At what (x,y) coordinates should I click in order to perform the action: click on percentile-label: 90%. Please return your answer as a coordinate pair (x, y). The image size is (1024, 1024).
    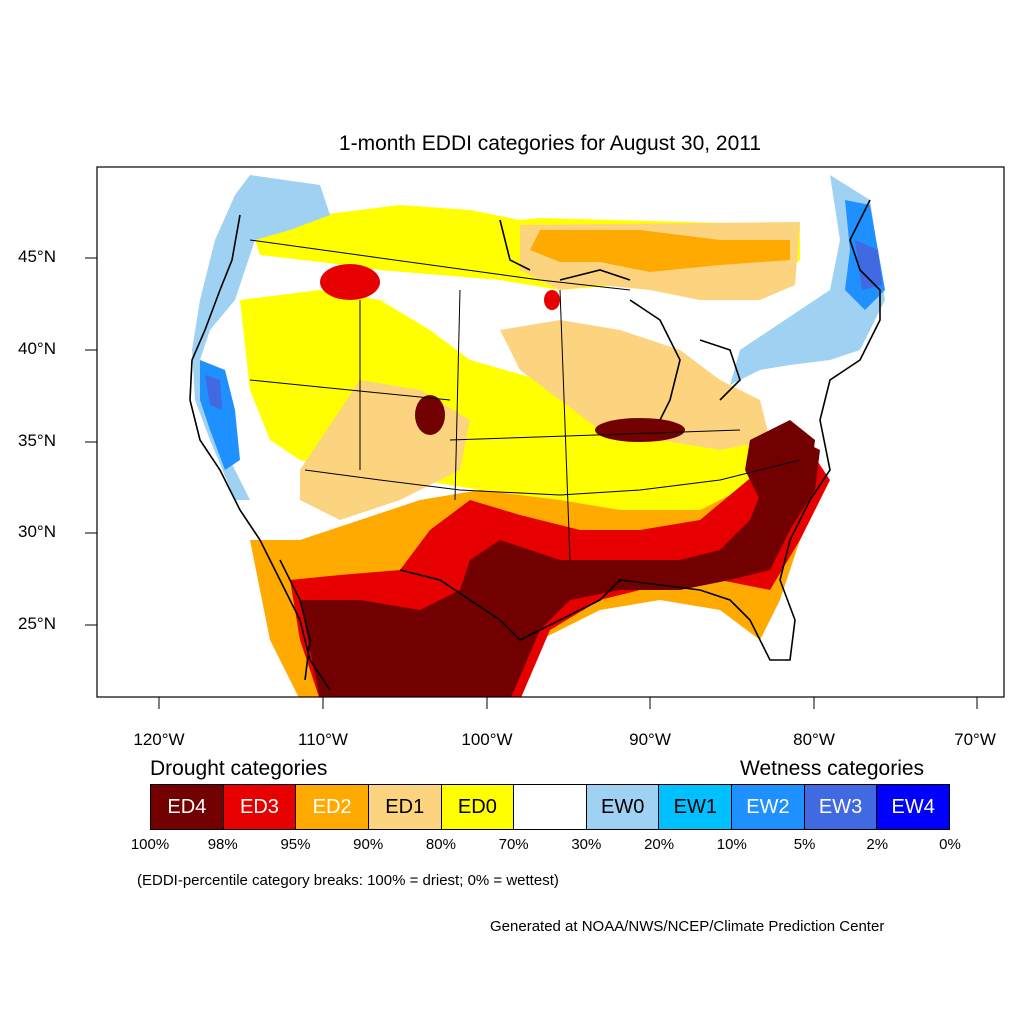
    Looking at the image, I should click on (368, 844).